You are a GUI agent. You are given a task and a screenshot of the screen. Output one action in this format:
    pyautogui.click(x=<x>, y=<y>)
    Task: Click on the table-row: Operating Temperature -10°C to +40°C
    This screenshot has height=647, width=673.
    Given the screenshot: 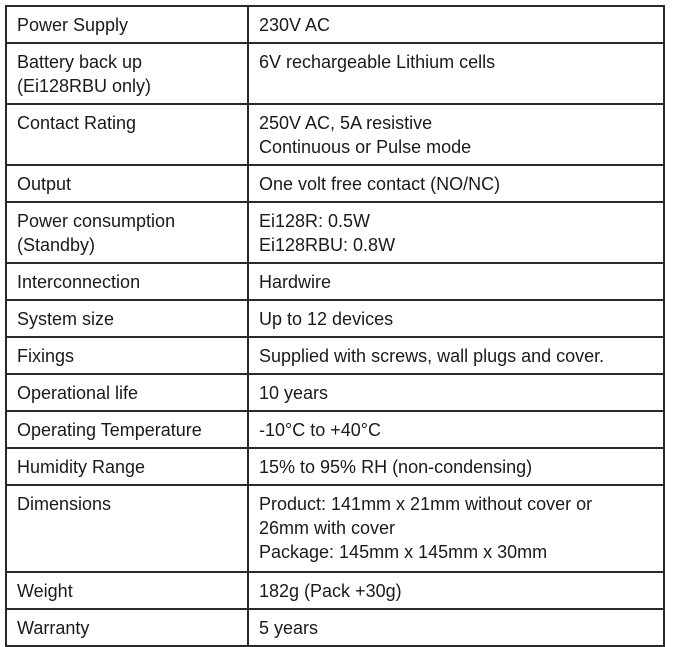 What is the action you would take?
    pyautogui.click(x=335, y=429)
    